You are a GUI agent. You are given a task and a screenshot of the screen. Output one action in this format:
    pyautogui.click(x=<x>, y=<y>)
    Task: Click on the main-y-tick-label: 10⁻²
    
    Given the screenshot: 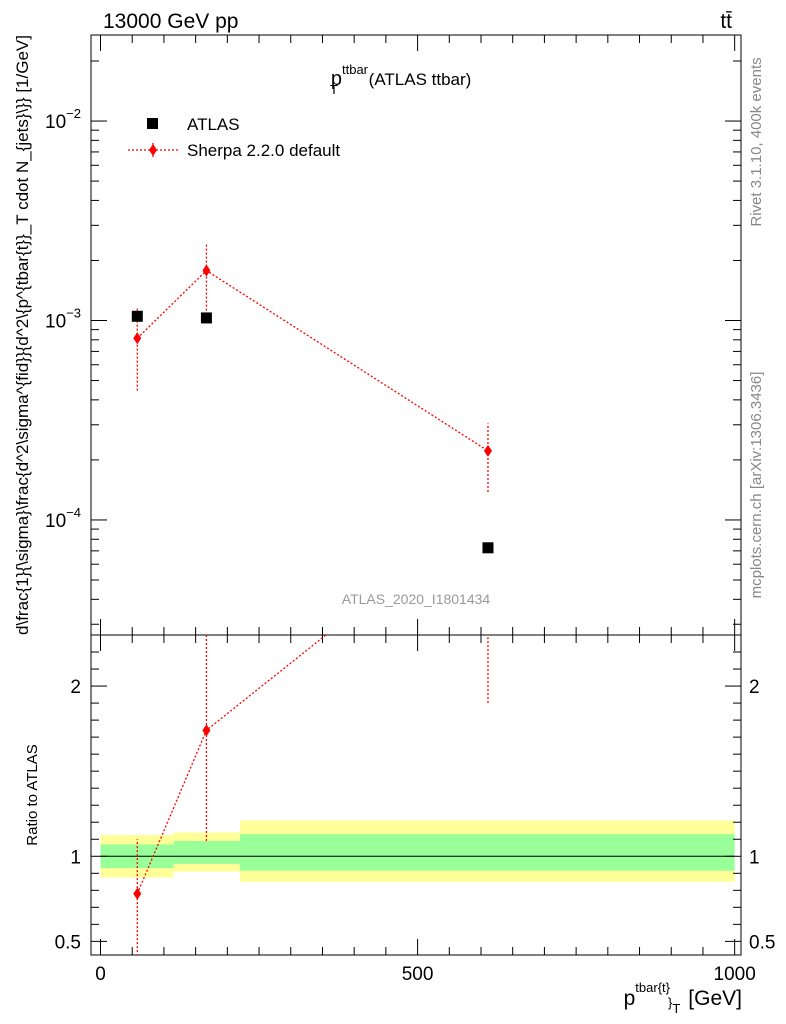 What is the action you would take?
    pyautogui.click(x=63, y=119)
    